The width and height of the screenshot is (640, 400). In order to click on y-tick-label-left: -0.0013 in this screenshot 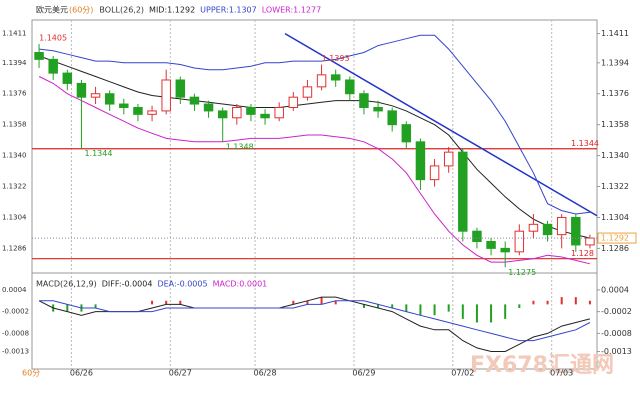, I will do `click(15, 352)`.